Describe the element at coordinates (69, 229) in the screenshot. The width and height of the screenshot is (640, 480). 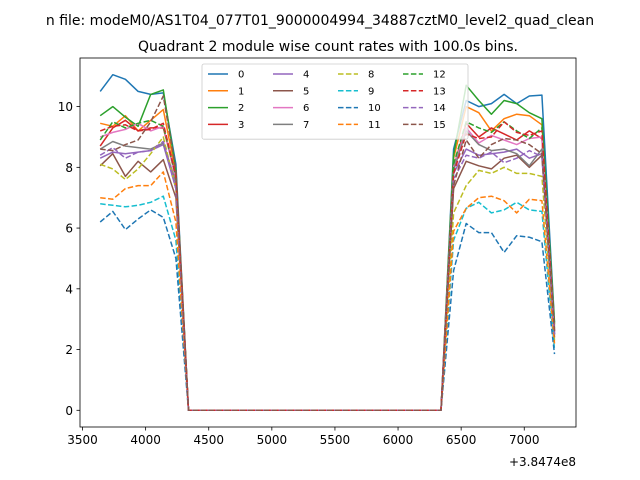
I see `y-tick-label: 6` at that location.